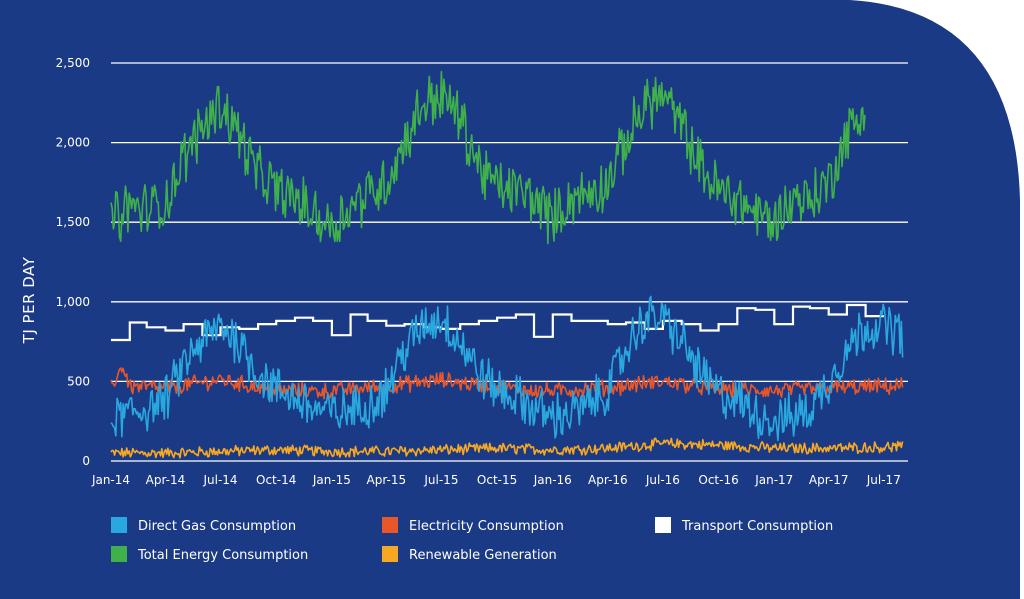 This screenshot has height=599, width=1024. Describe the element at coordinates (217, 526) in the screenshot. I see `legend-label: Direct Gas Consumption` at that location.